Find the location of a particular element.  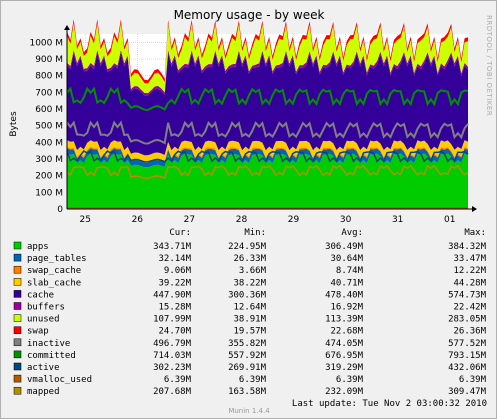

legend-value-cur: 207.68M is located at coordinates (172, 392).